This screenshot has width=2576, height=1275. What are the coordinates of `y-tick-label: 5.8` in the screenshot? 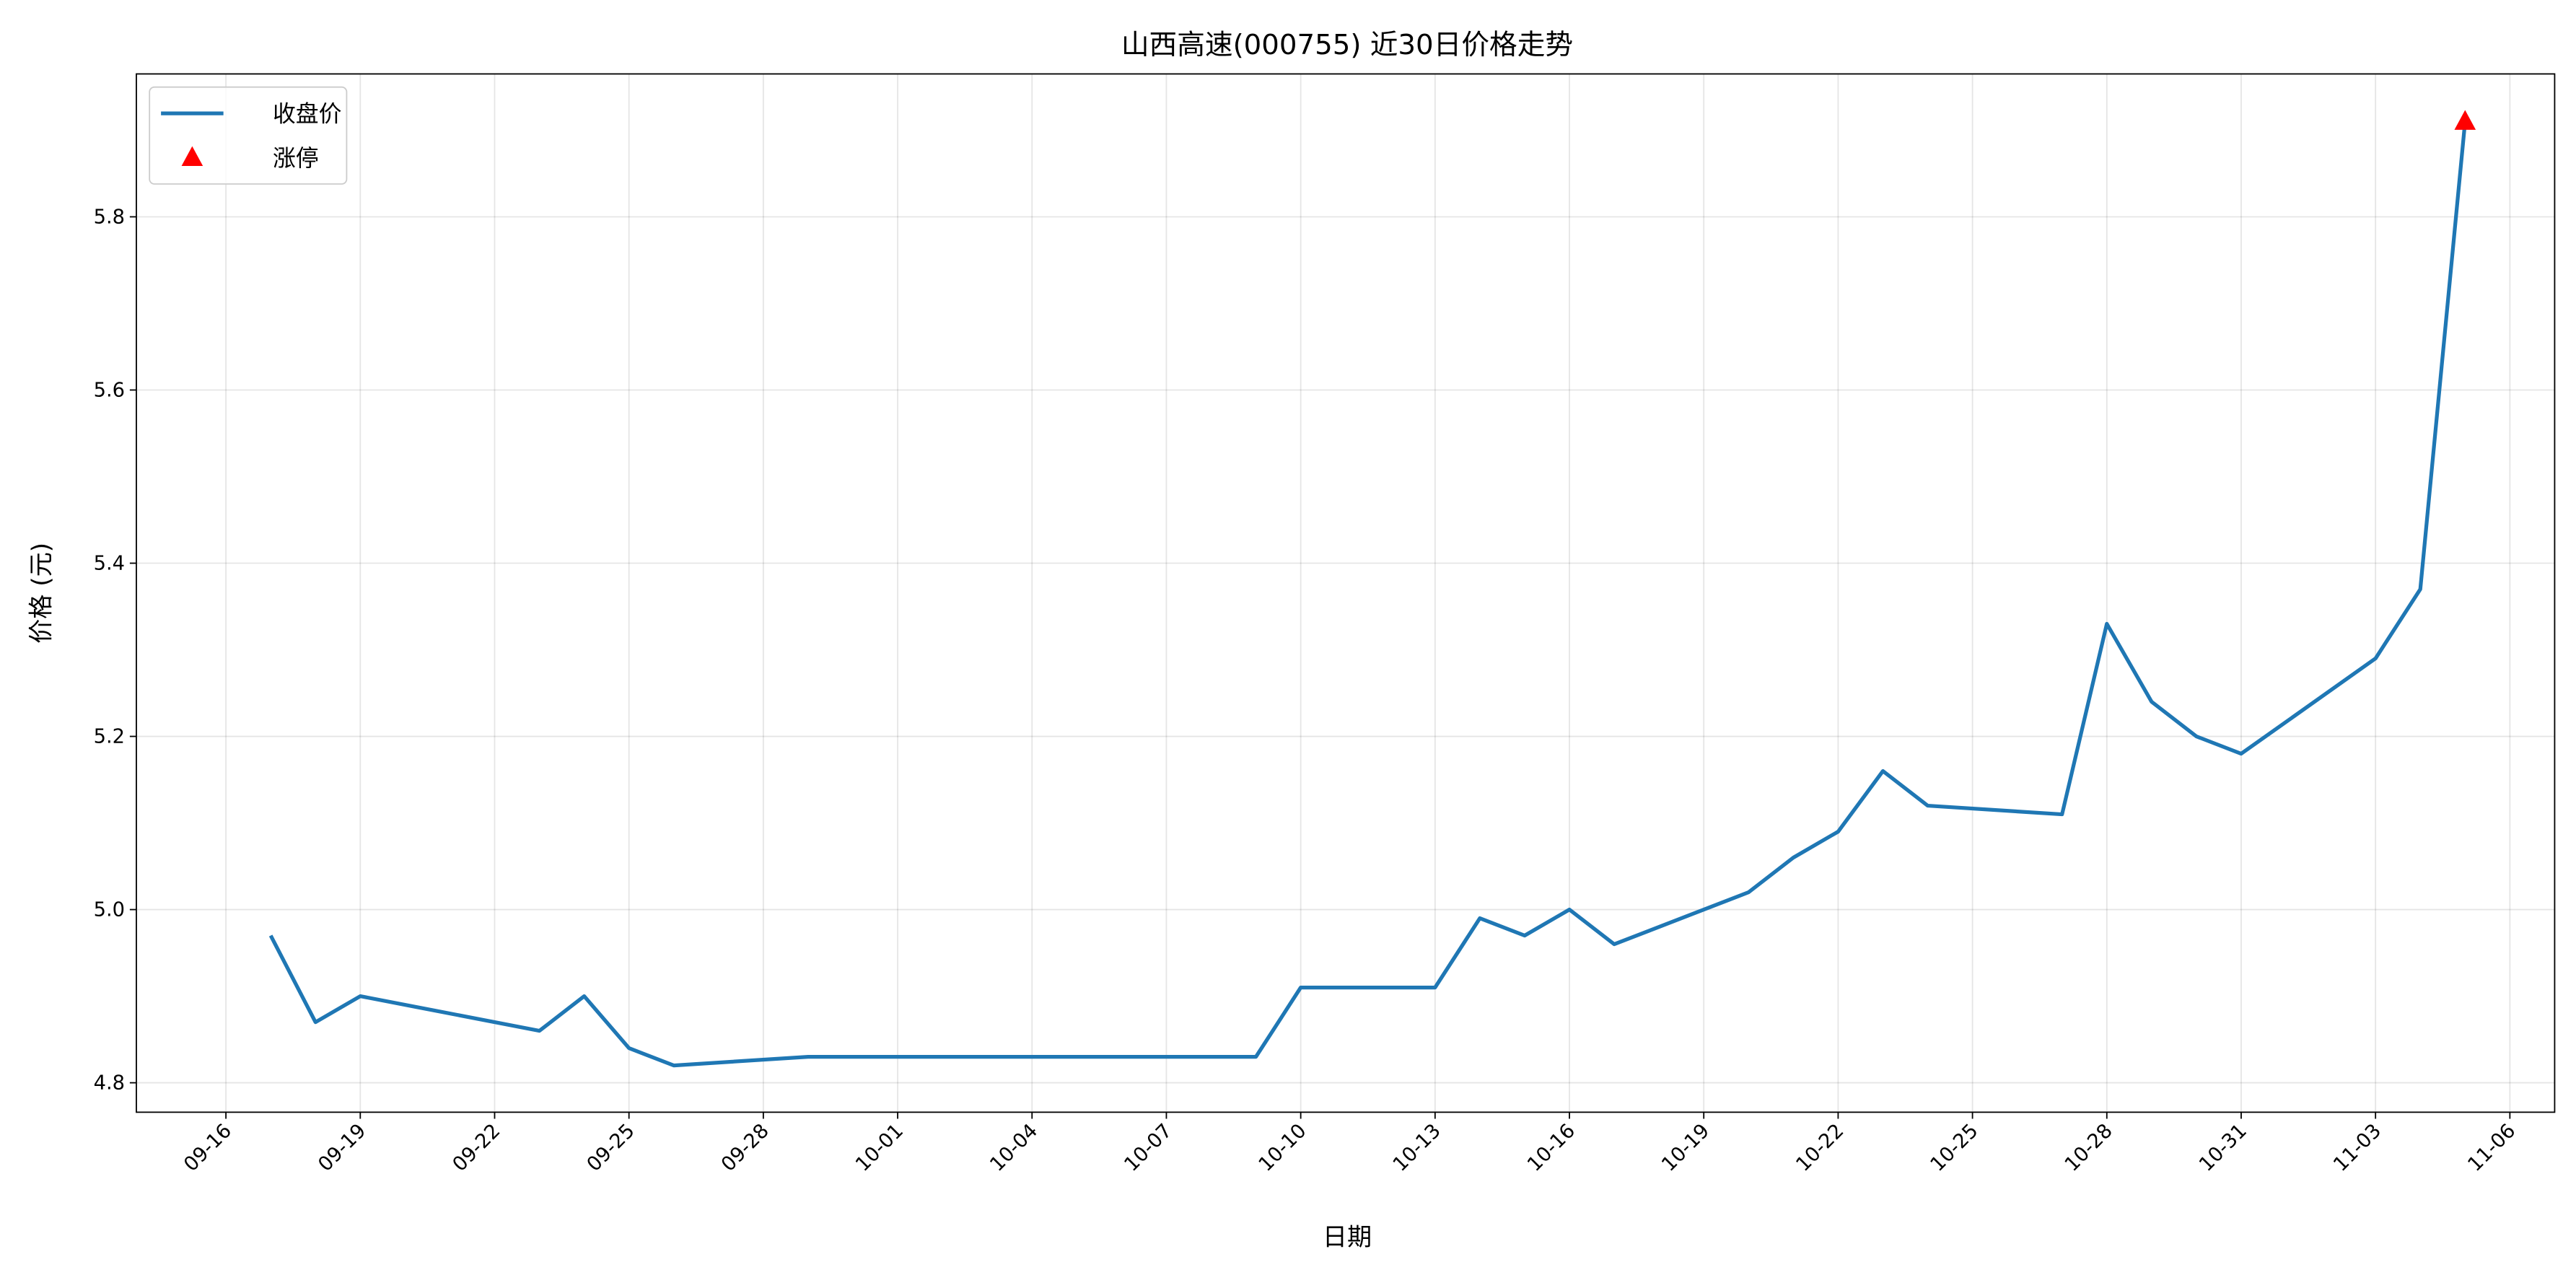 It's located at (109, 218).